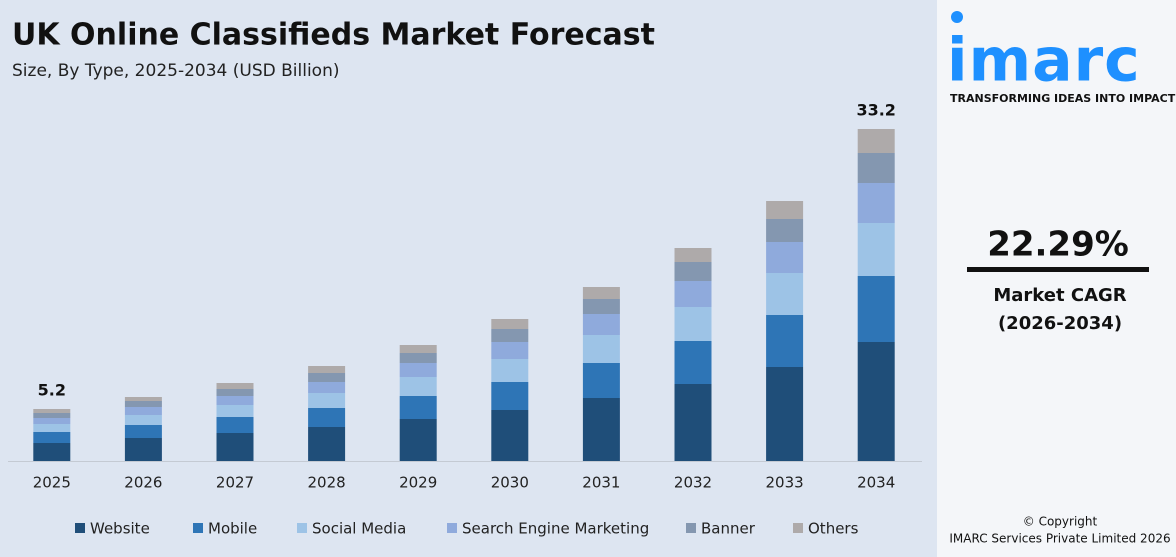  What do you see at coordinates (1058, 269) in the screenshot?
I see `cagr-rule` at bounding box center [1058, 269].